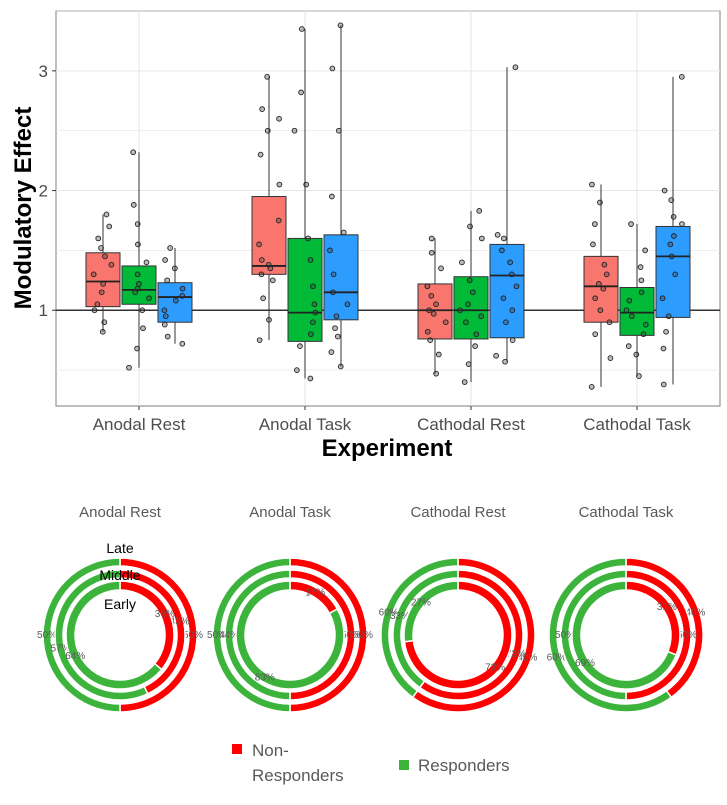 The image size is (727, 805). What do you see at coordinates (120, 512) in the screenshot?
I see `donut-title: Anodal Rest` at bounding box center [120, 512].